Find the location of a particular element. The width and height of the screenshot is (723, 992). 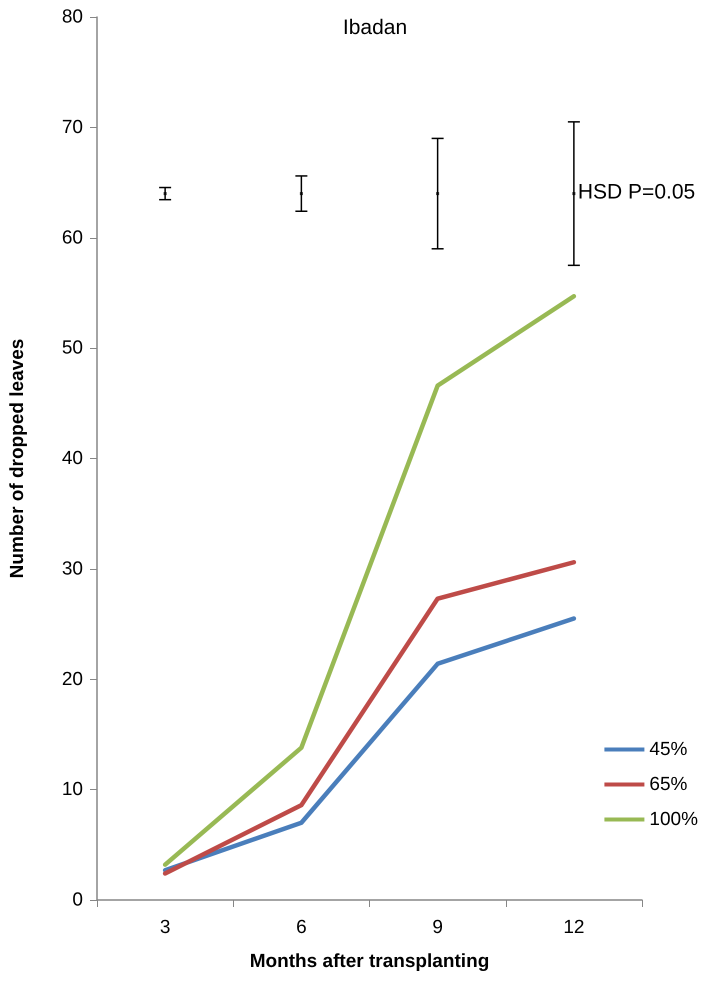

legend-label: 45% is located at coordinates (668, 749).